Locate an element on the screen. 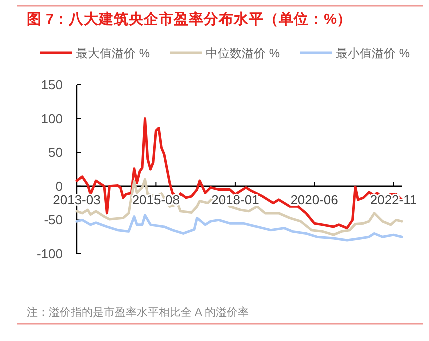 This screenshot has width=429, height=341. chart-title: 图 7：八大建筑央企市盈率分布水平（单位：%） is located at coordinates (189, 19).